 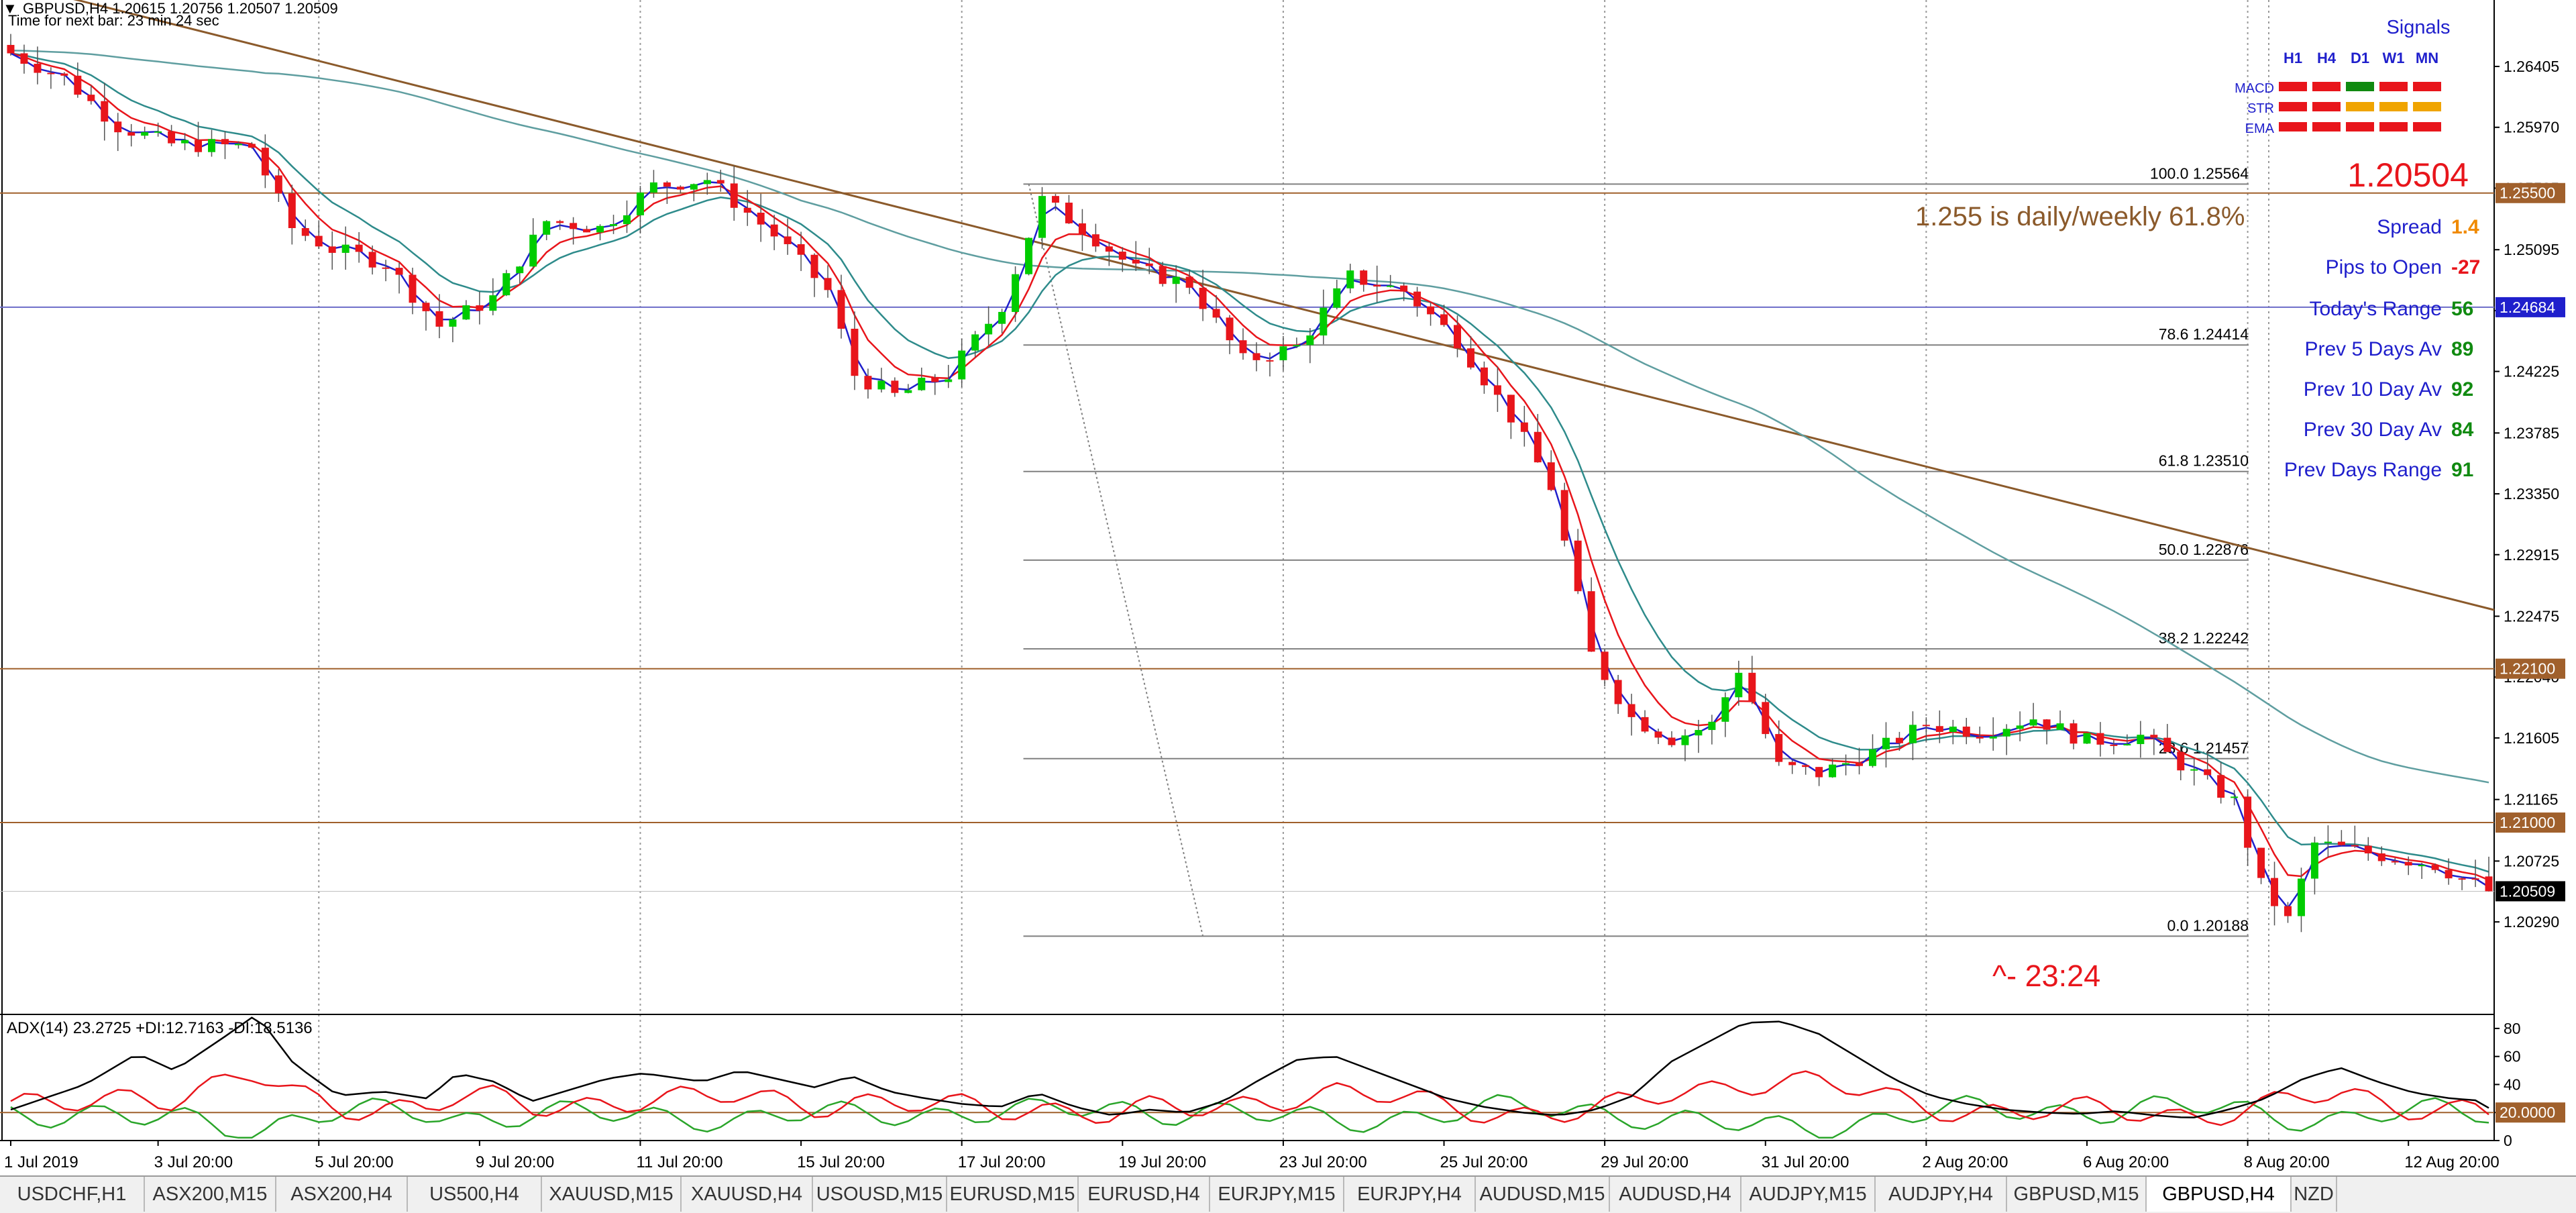 I want to click on symbol-tab: EURUSD,H4, so click(x=1144, y=1194).